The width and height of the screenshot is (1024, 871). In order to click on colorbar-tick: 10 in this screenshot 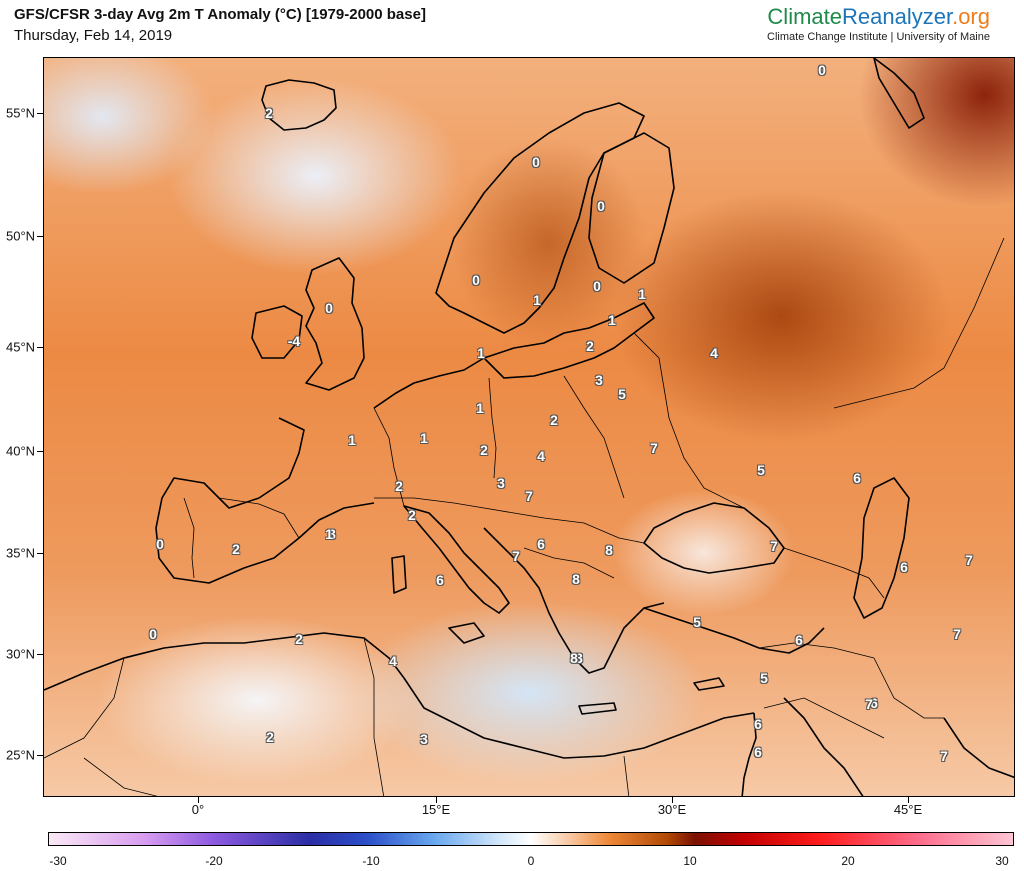, I will do `click(690, 861)`.